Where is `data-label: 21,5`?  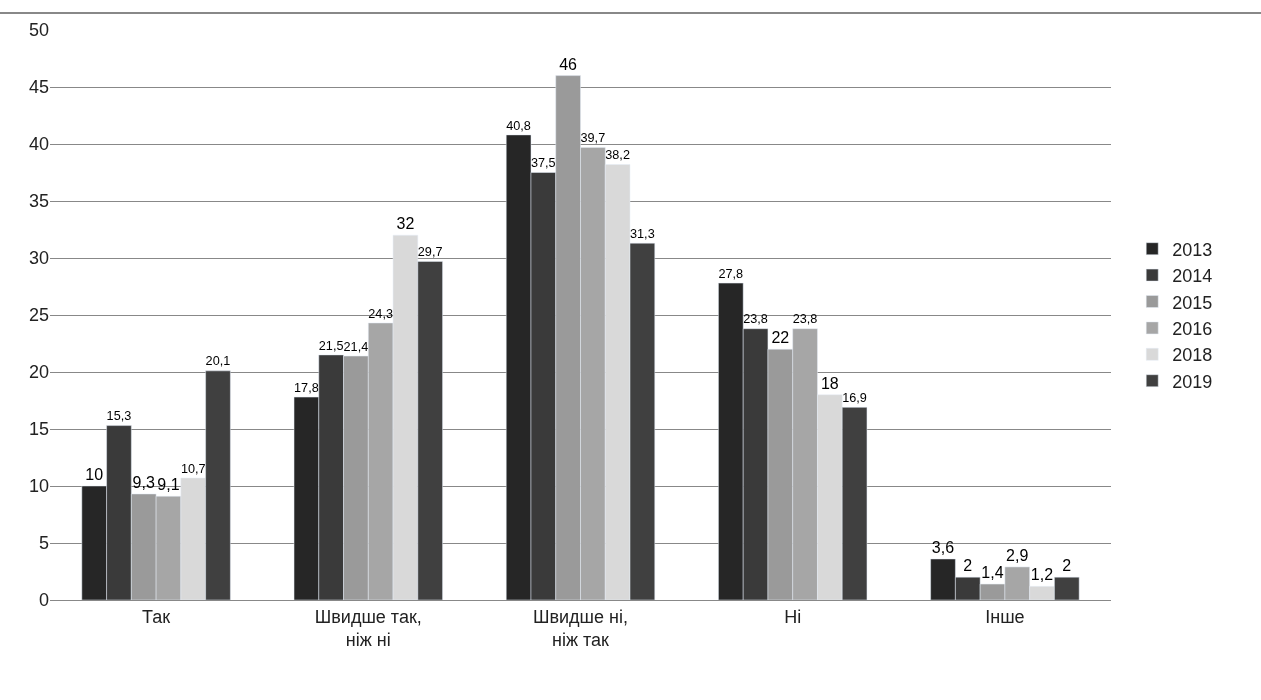
data-label: 21,5 is located at coordinates (331, 345).